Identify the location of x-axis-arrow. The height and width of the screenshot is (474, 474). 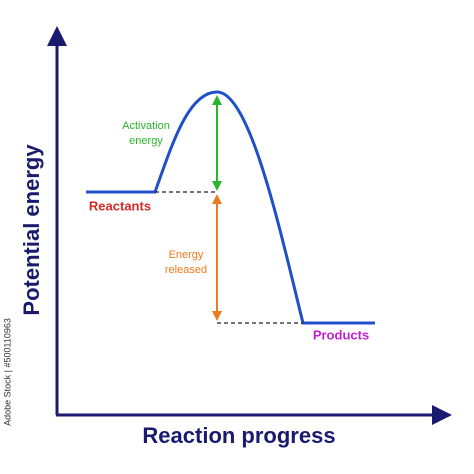
(442, 415).